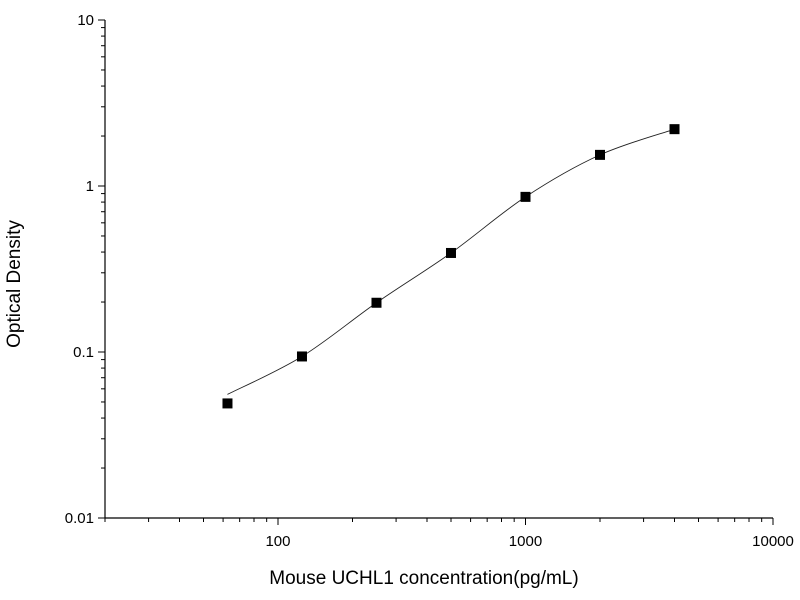  Describe the element at coordinates (90, 186) in the screenshot. I see `y-tick-label: 1` at that location.